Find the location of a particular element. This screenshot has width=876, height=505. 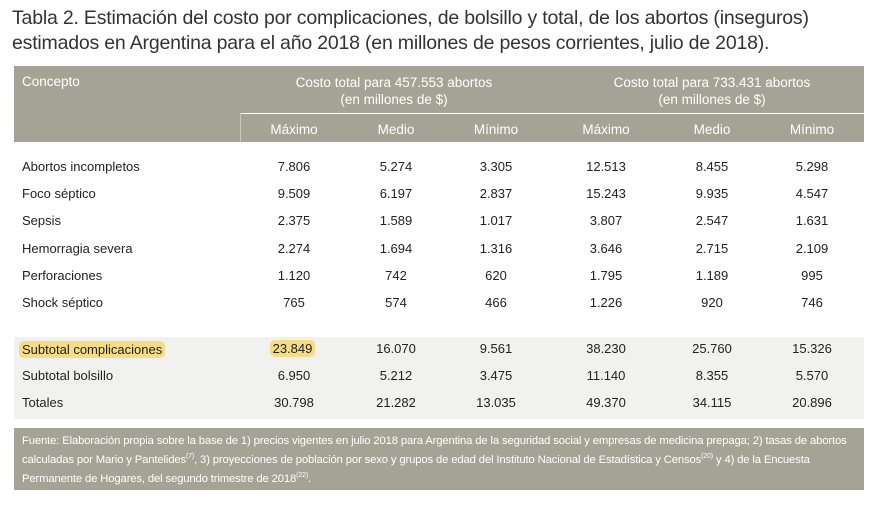

column-header: Medio is located at coordinates (712, 129).